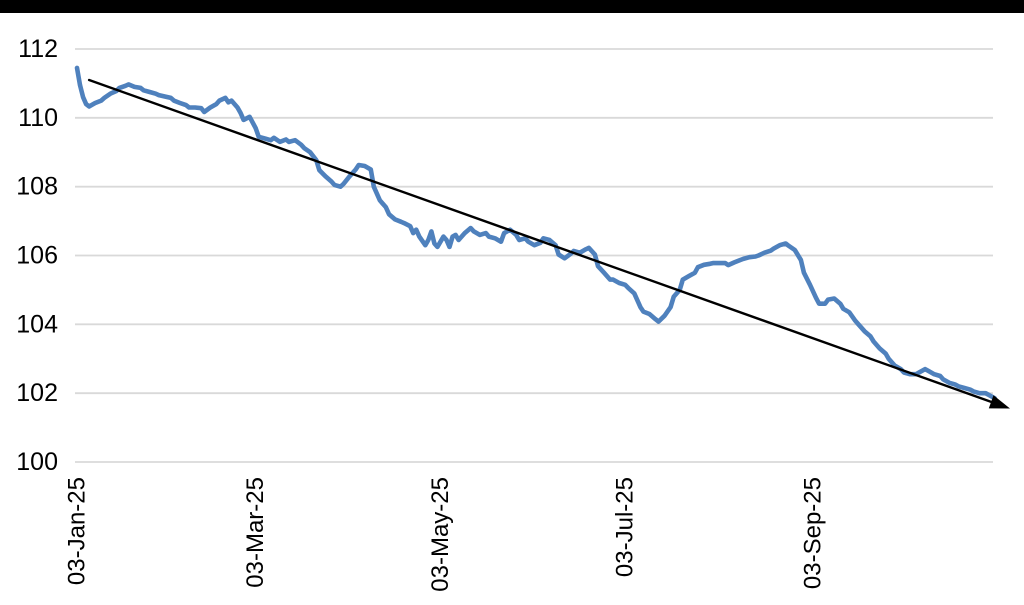  Describe the element at coordinates (625, 527) in the screenshot. I see `x-tick-label: 03-Jul-25` at that location.